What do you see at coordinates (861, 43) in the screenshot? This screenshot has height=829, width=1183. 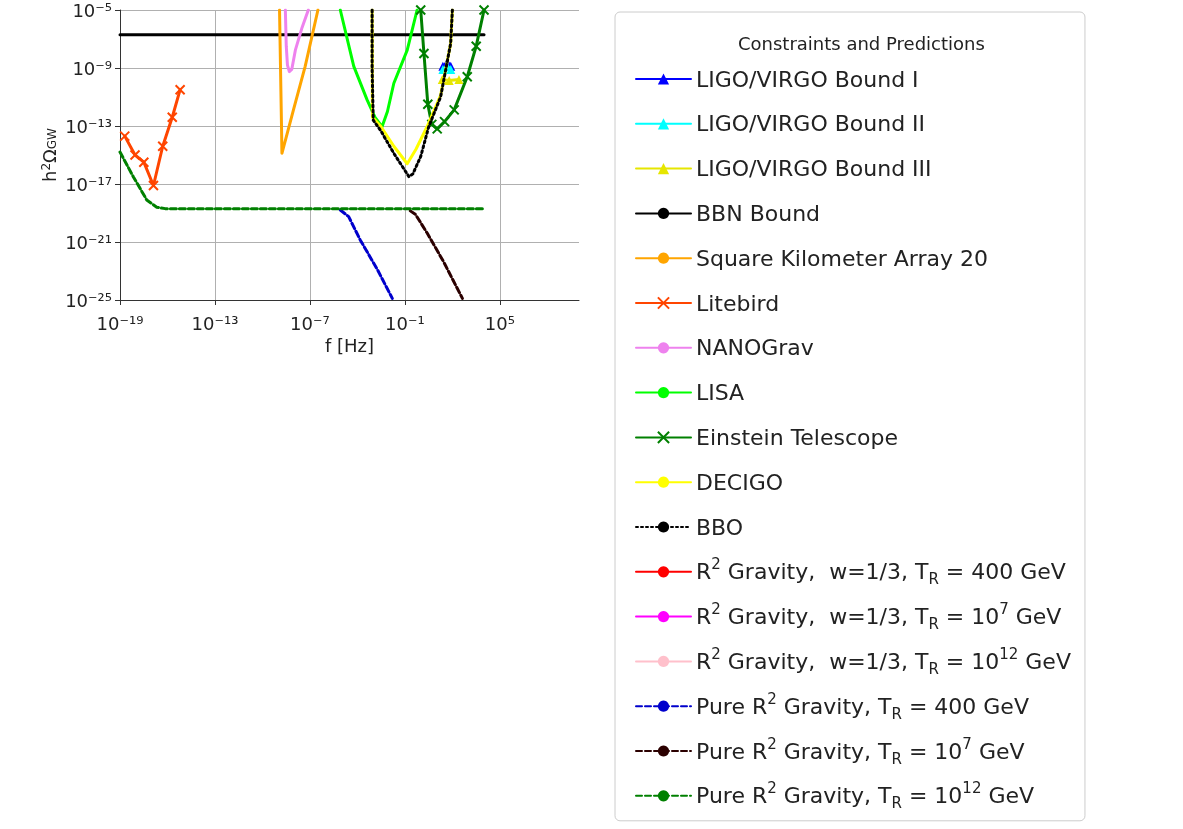 I see `legend-title: Constraints and Predictions` at bounding box center [861, 43].